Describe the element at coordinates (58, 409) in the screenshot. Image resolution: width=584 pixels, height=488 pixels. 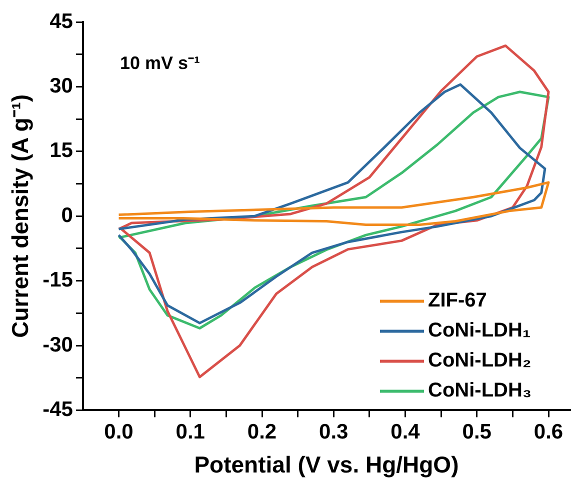
I see `y-tick-label: -45` at that location.